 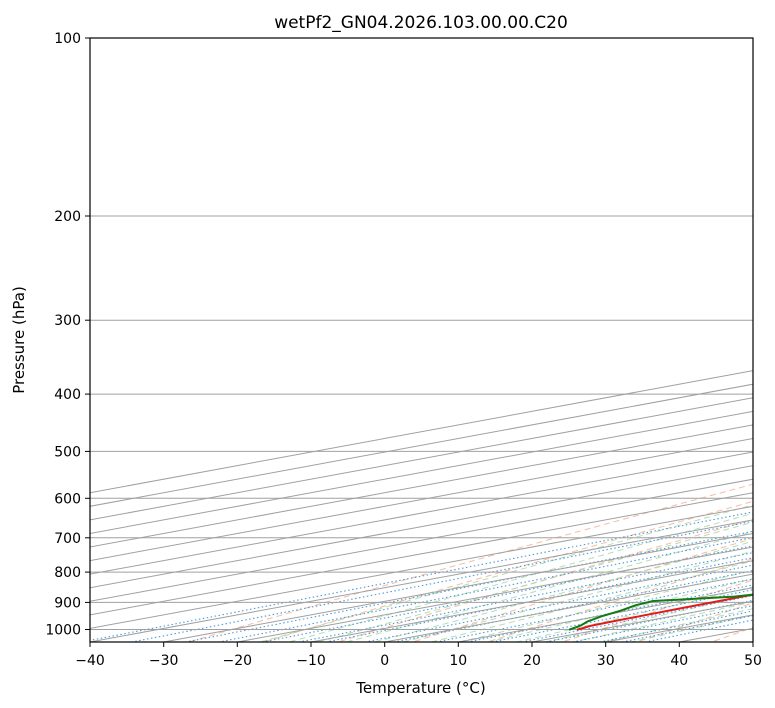 What do you see at coordinates (67, 321) in the screenshot?
I see `y-tick-label: 300` at bounding box center [67, 321].